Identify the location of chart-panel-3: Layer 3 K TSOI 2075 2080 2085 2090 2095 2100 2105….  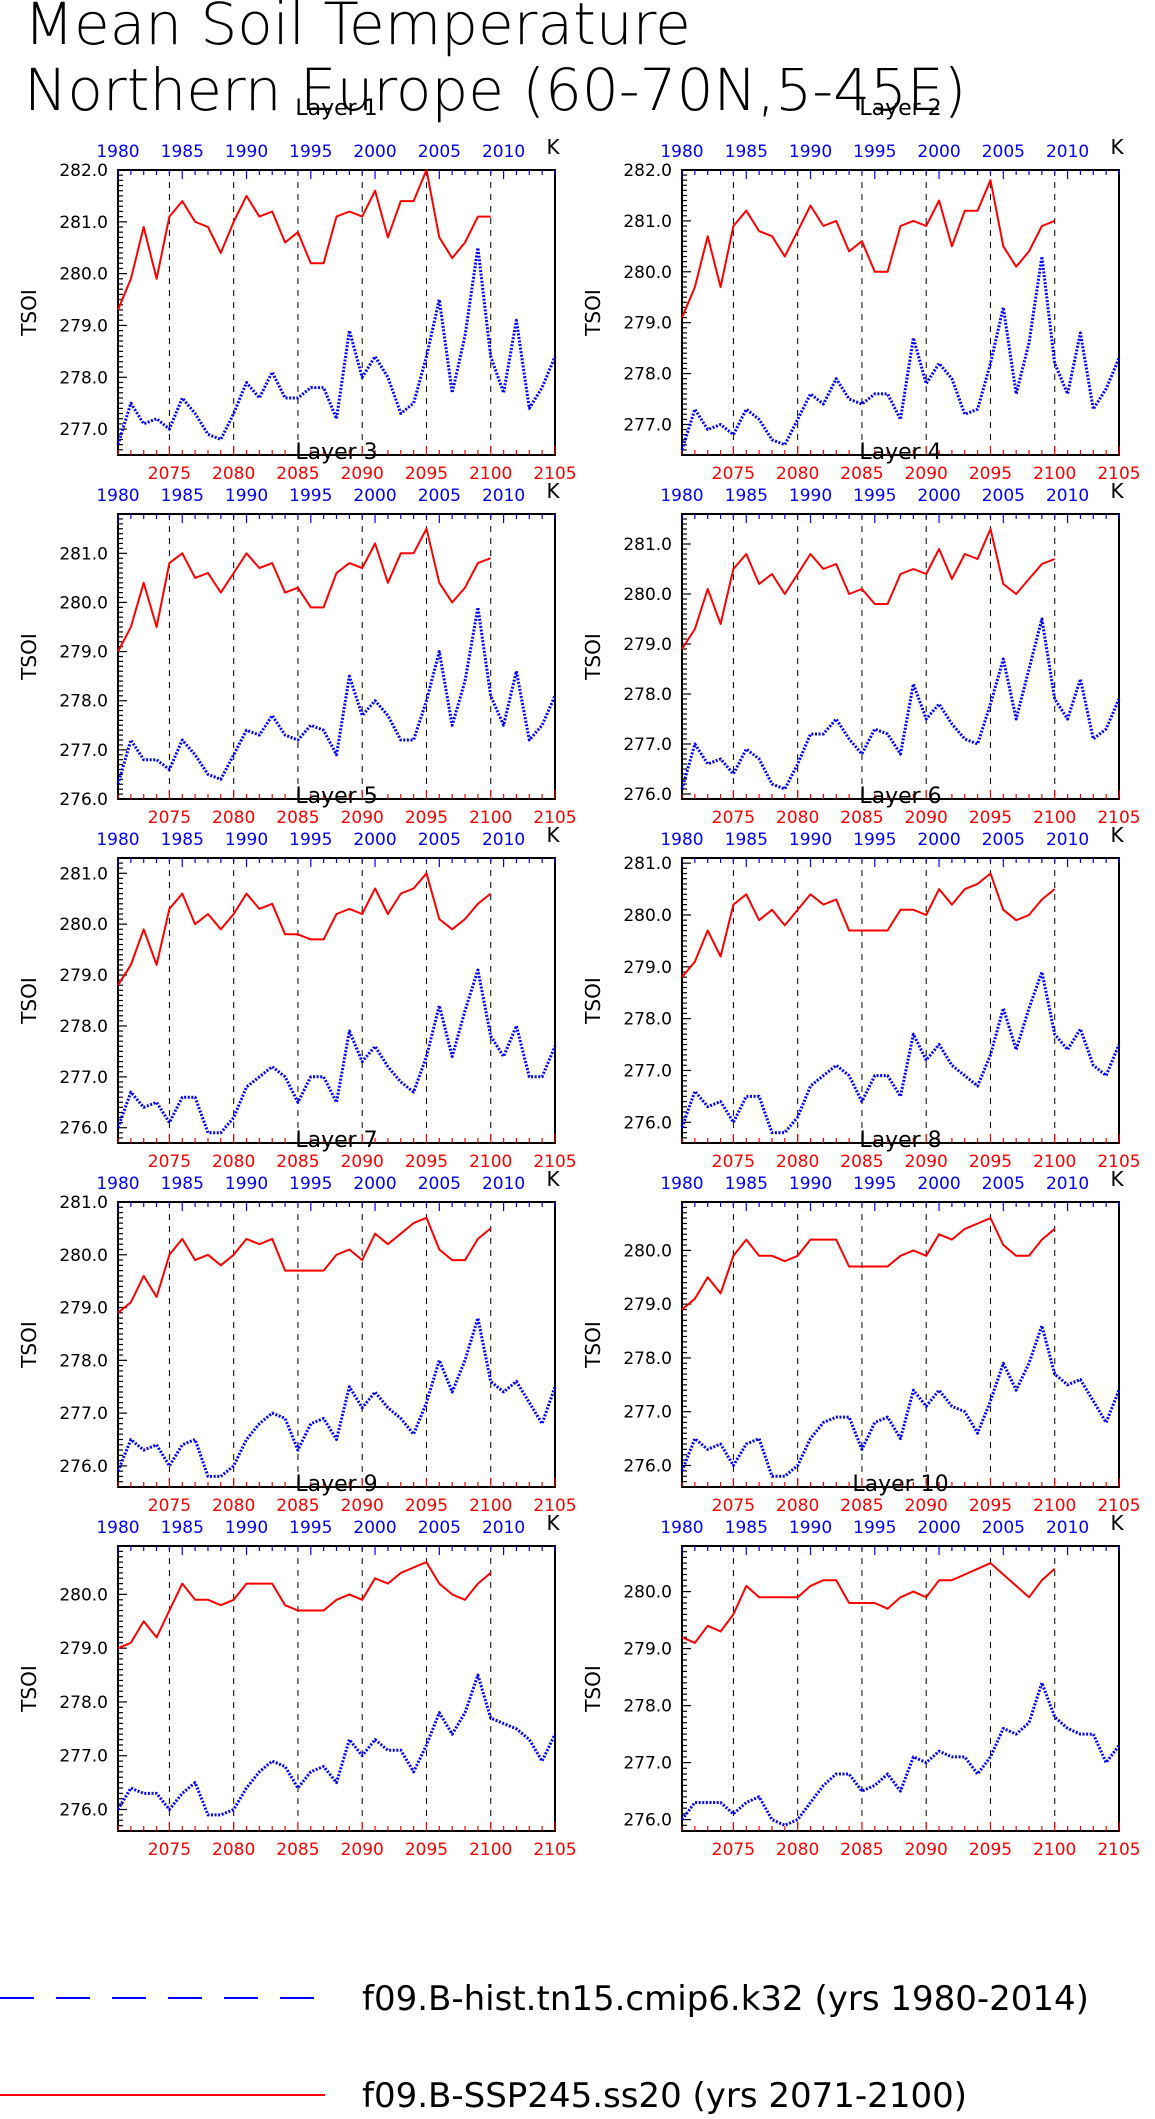
(297, 634).